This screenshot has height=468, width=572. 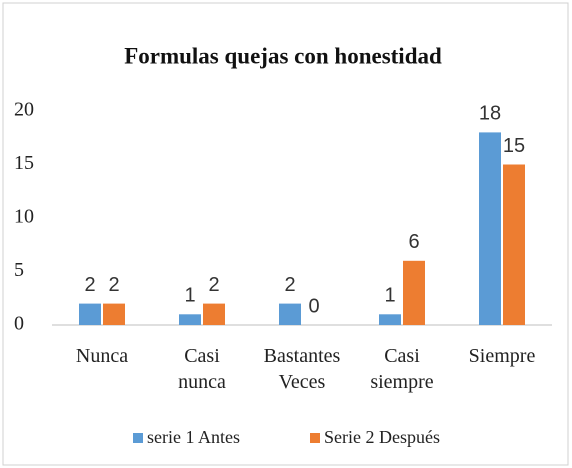 I want to click on y-tick-label: 0, so click(x=19, y=324).